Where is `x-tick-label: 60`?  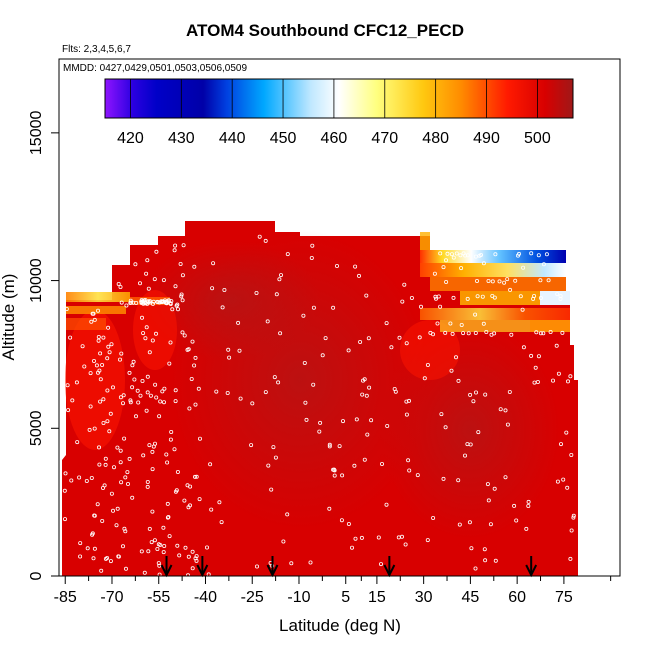
x-tick-label: 60 is located at coordinates (517, 597).